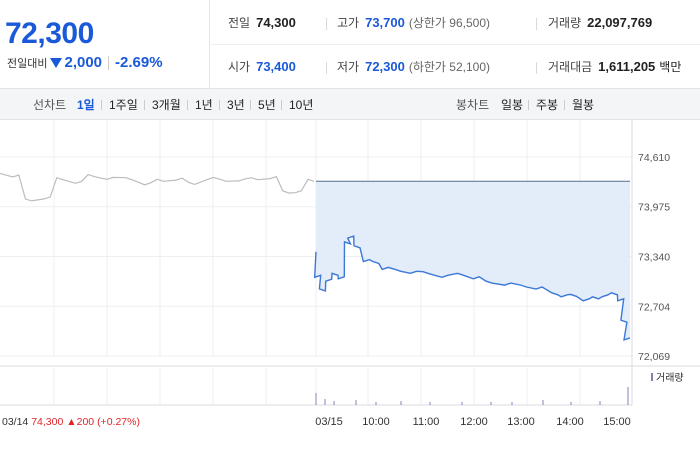  I want to click on x-tick-label: 12:00, so click(474, 422).